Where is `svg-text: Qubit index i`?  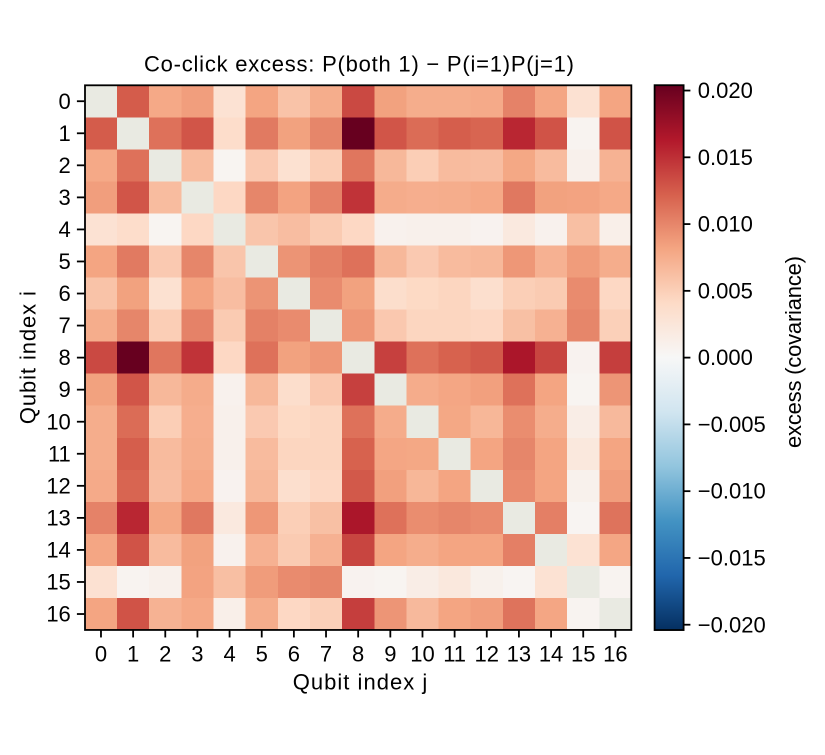 svg-text: Qubit index i is located at coordinates (28, 357).